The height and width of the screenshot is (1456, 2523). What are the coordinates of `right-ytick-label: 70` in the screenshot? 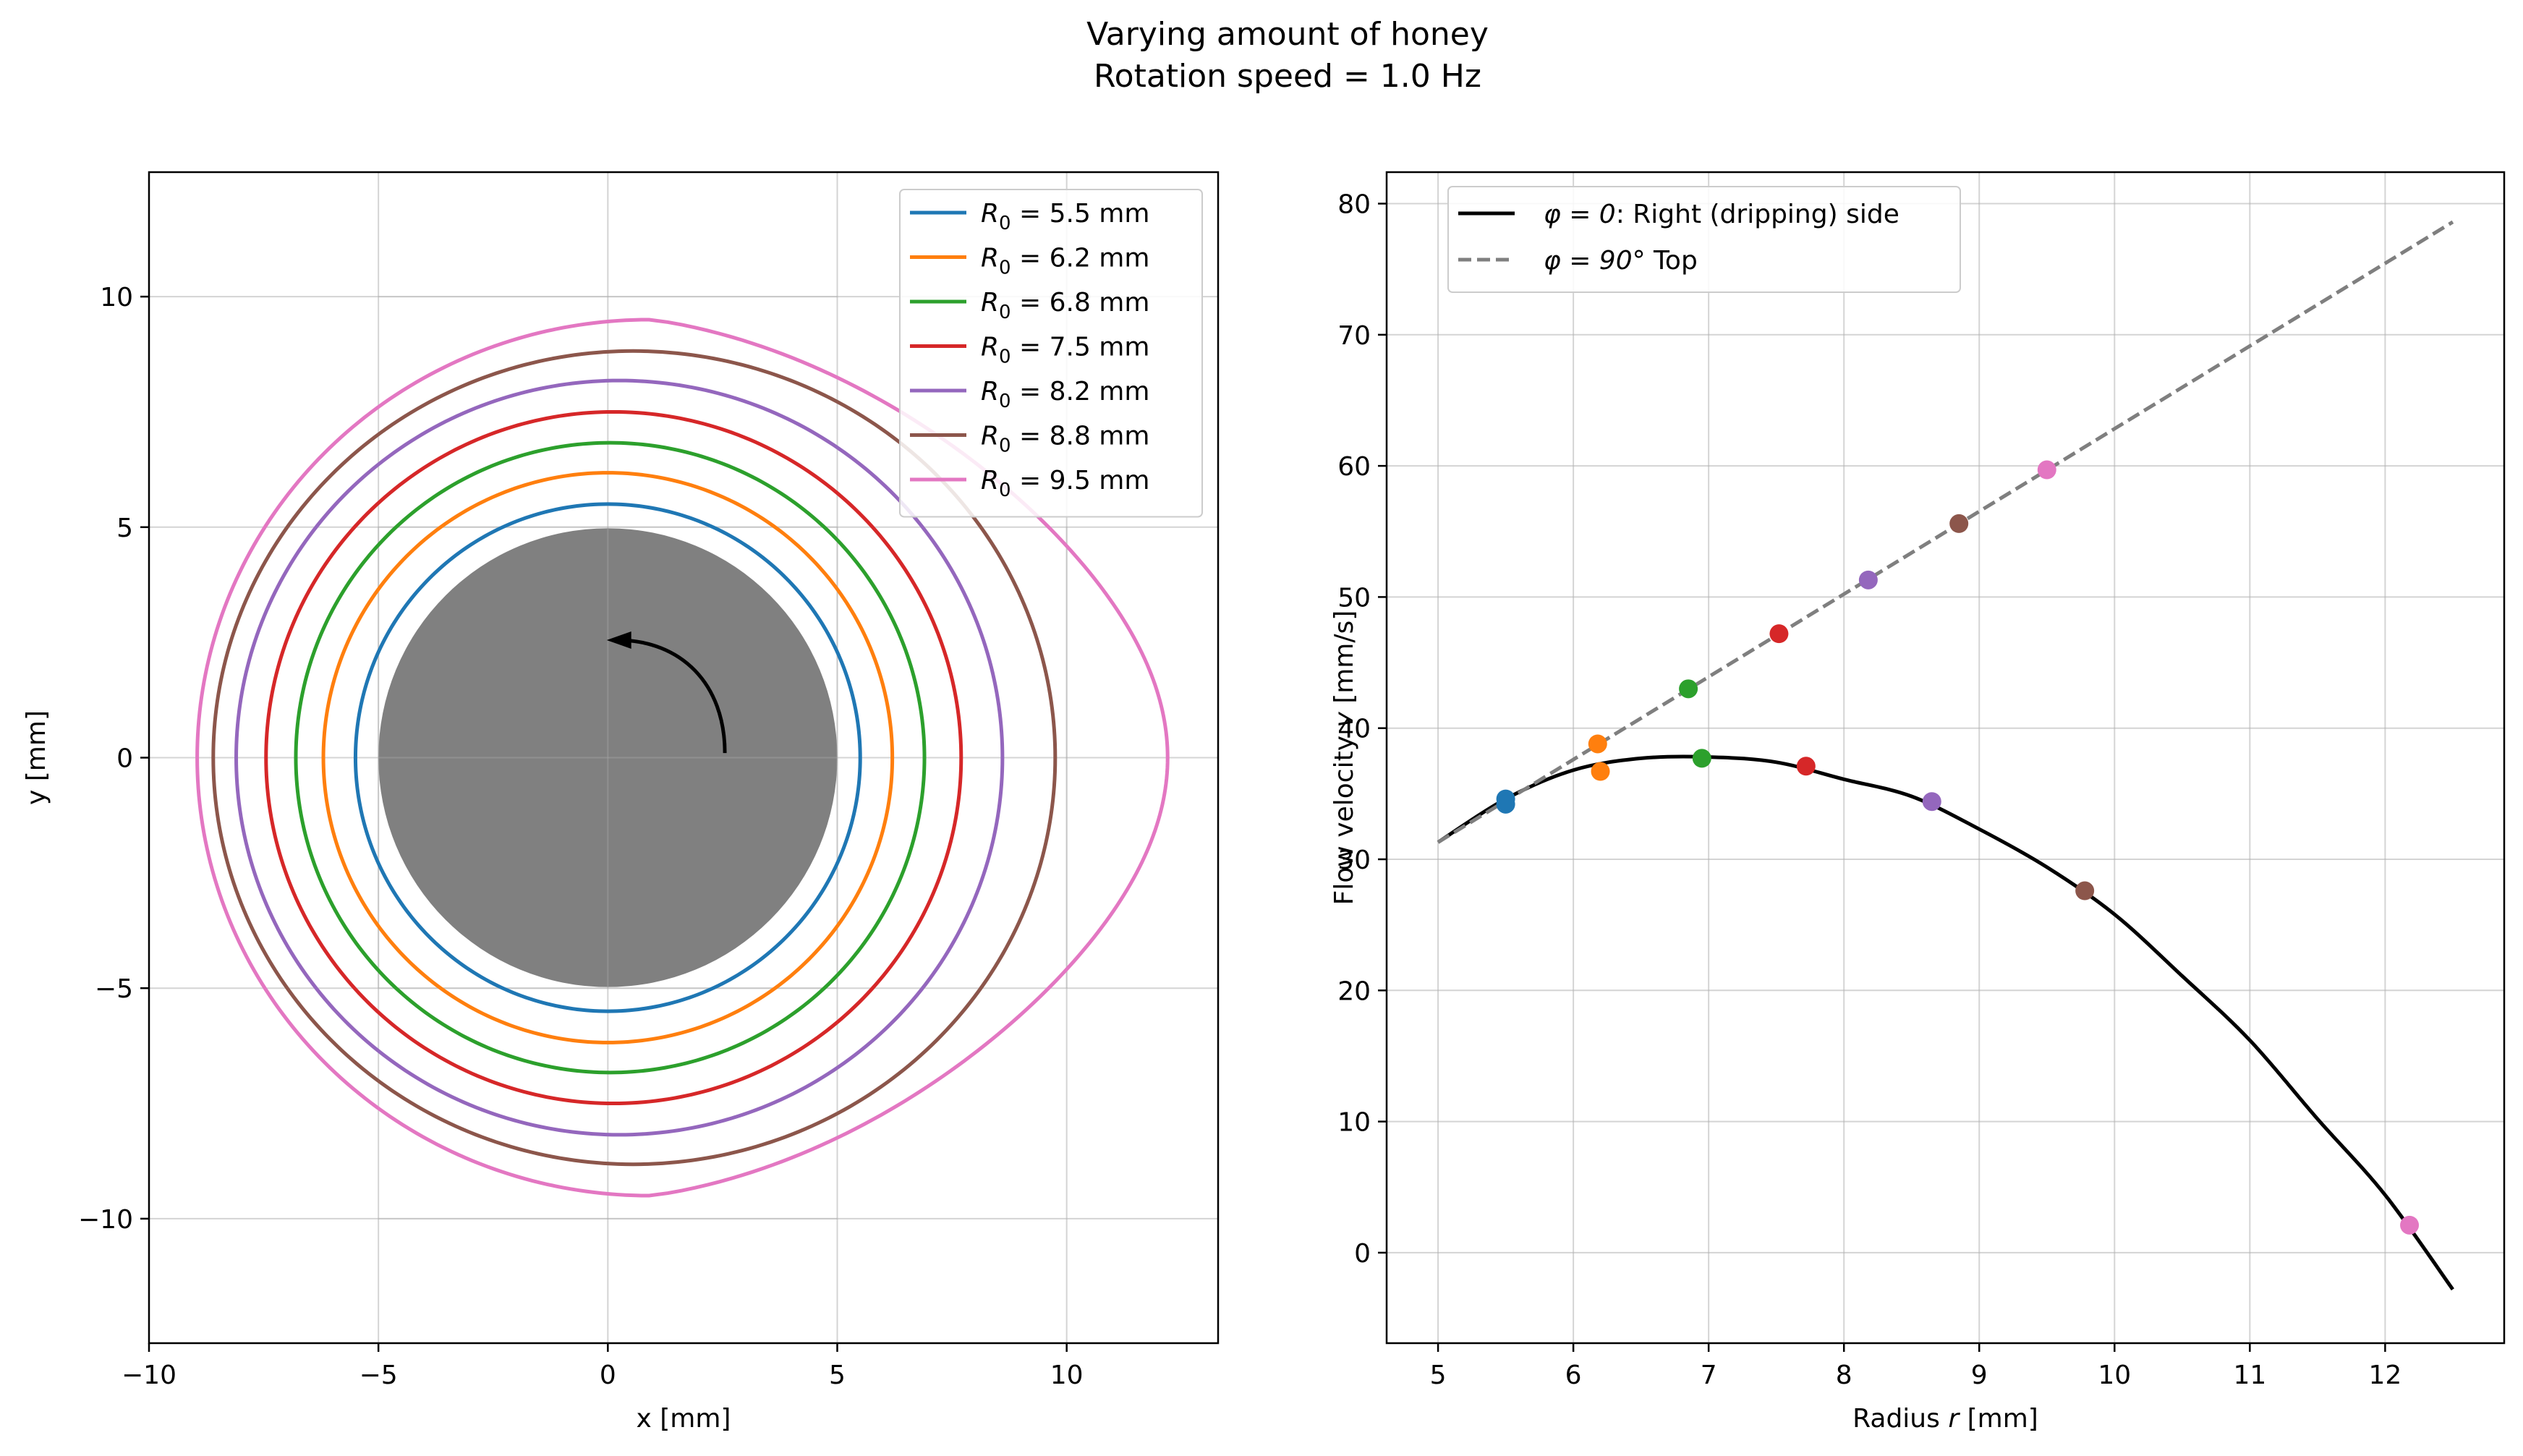 It's located at (1354, 336).